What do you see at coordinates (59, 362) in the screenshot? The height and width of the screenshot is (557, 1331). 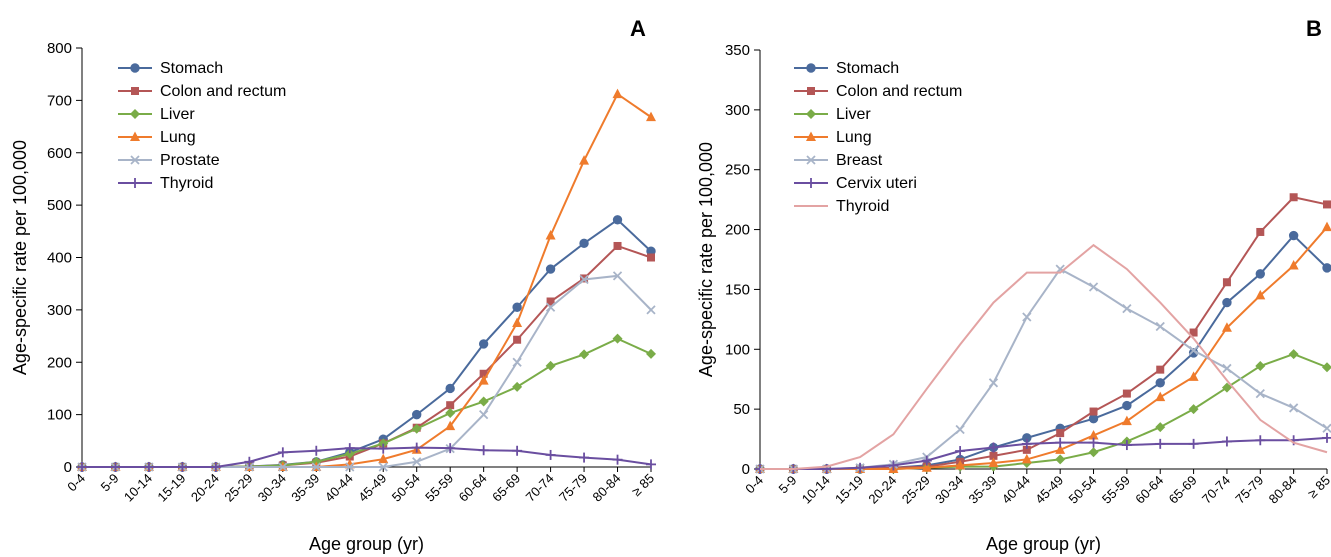 I see `y-tick-label: 200` at bounding box center [59, 362].